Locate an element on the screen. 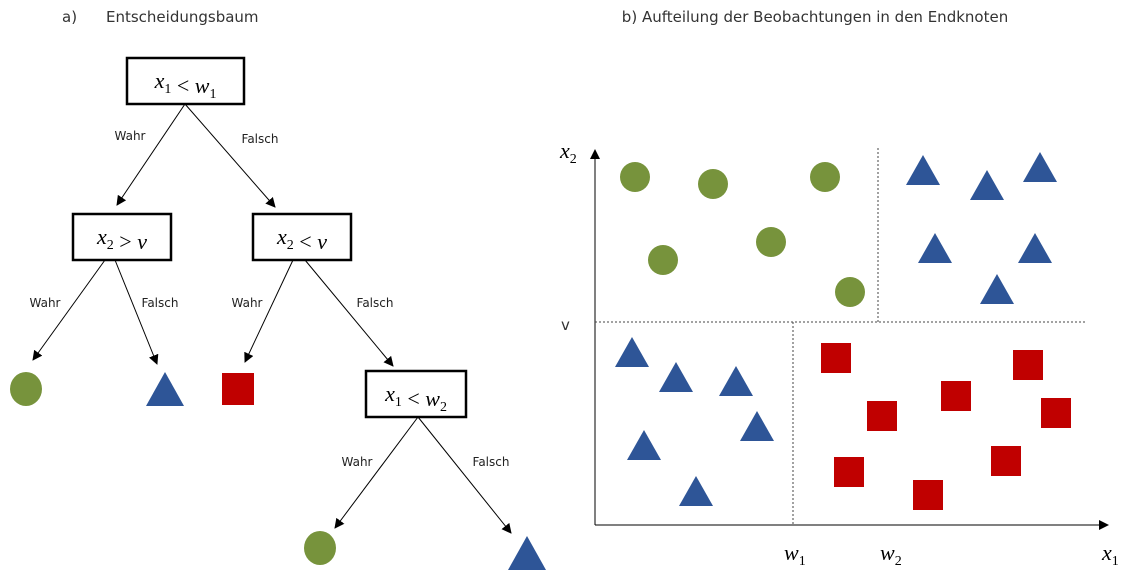 The image size is (1122, 570). node-label: x1 < w1 is located at coordinates (185, 85).